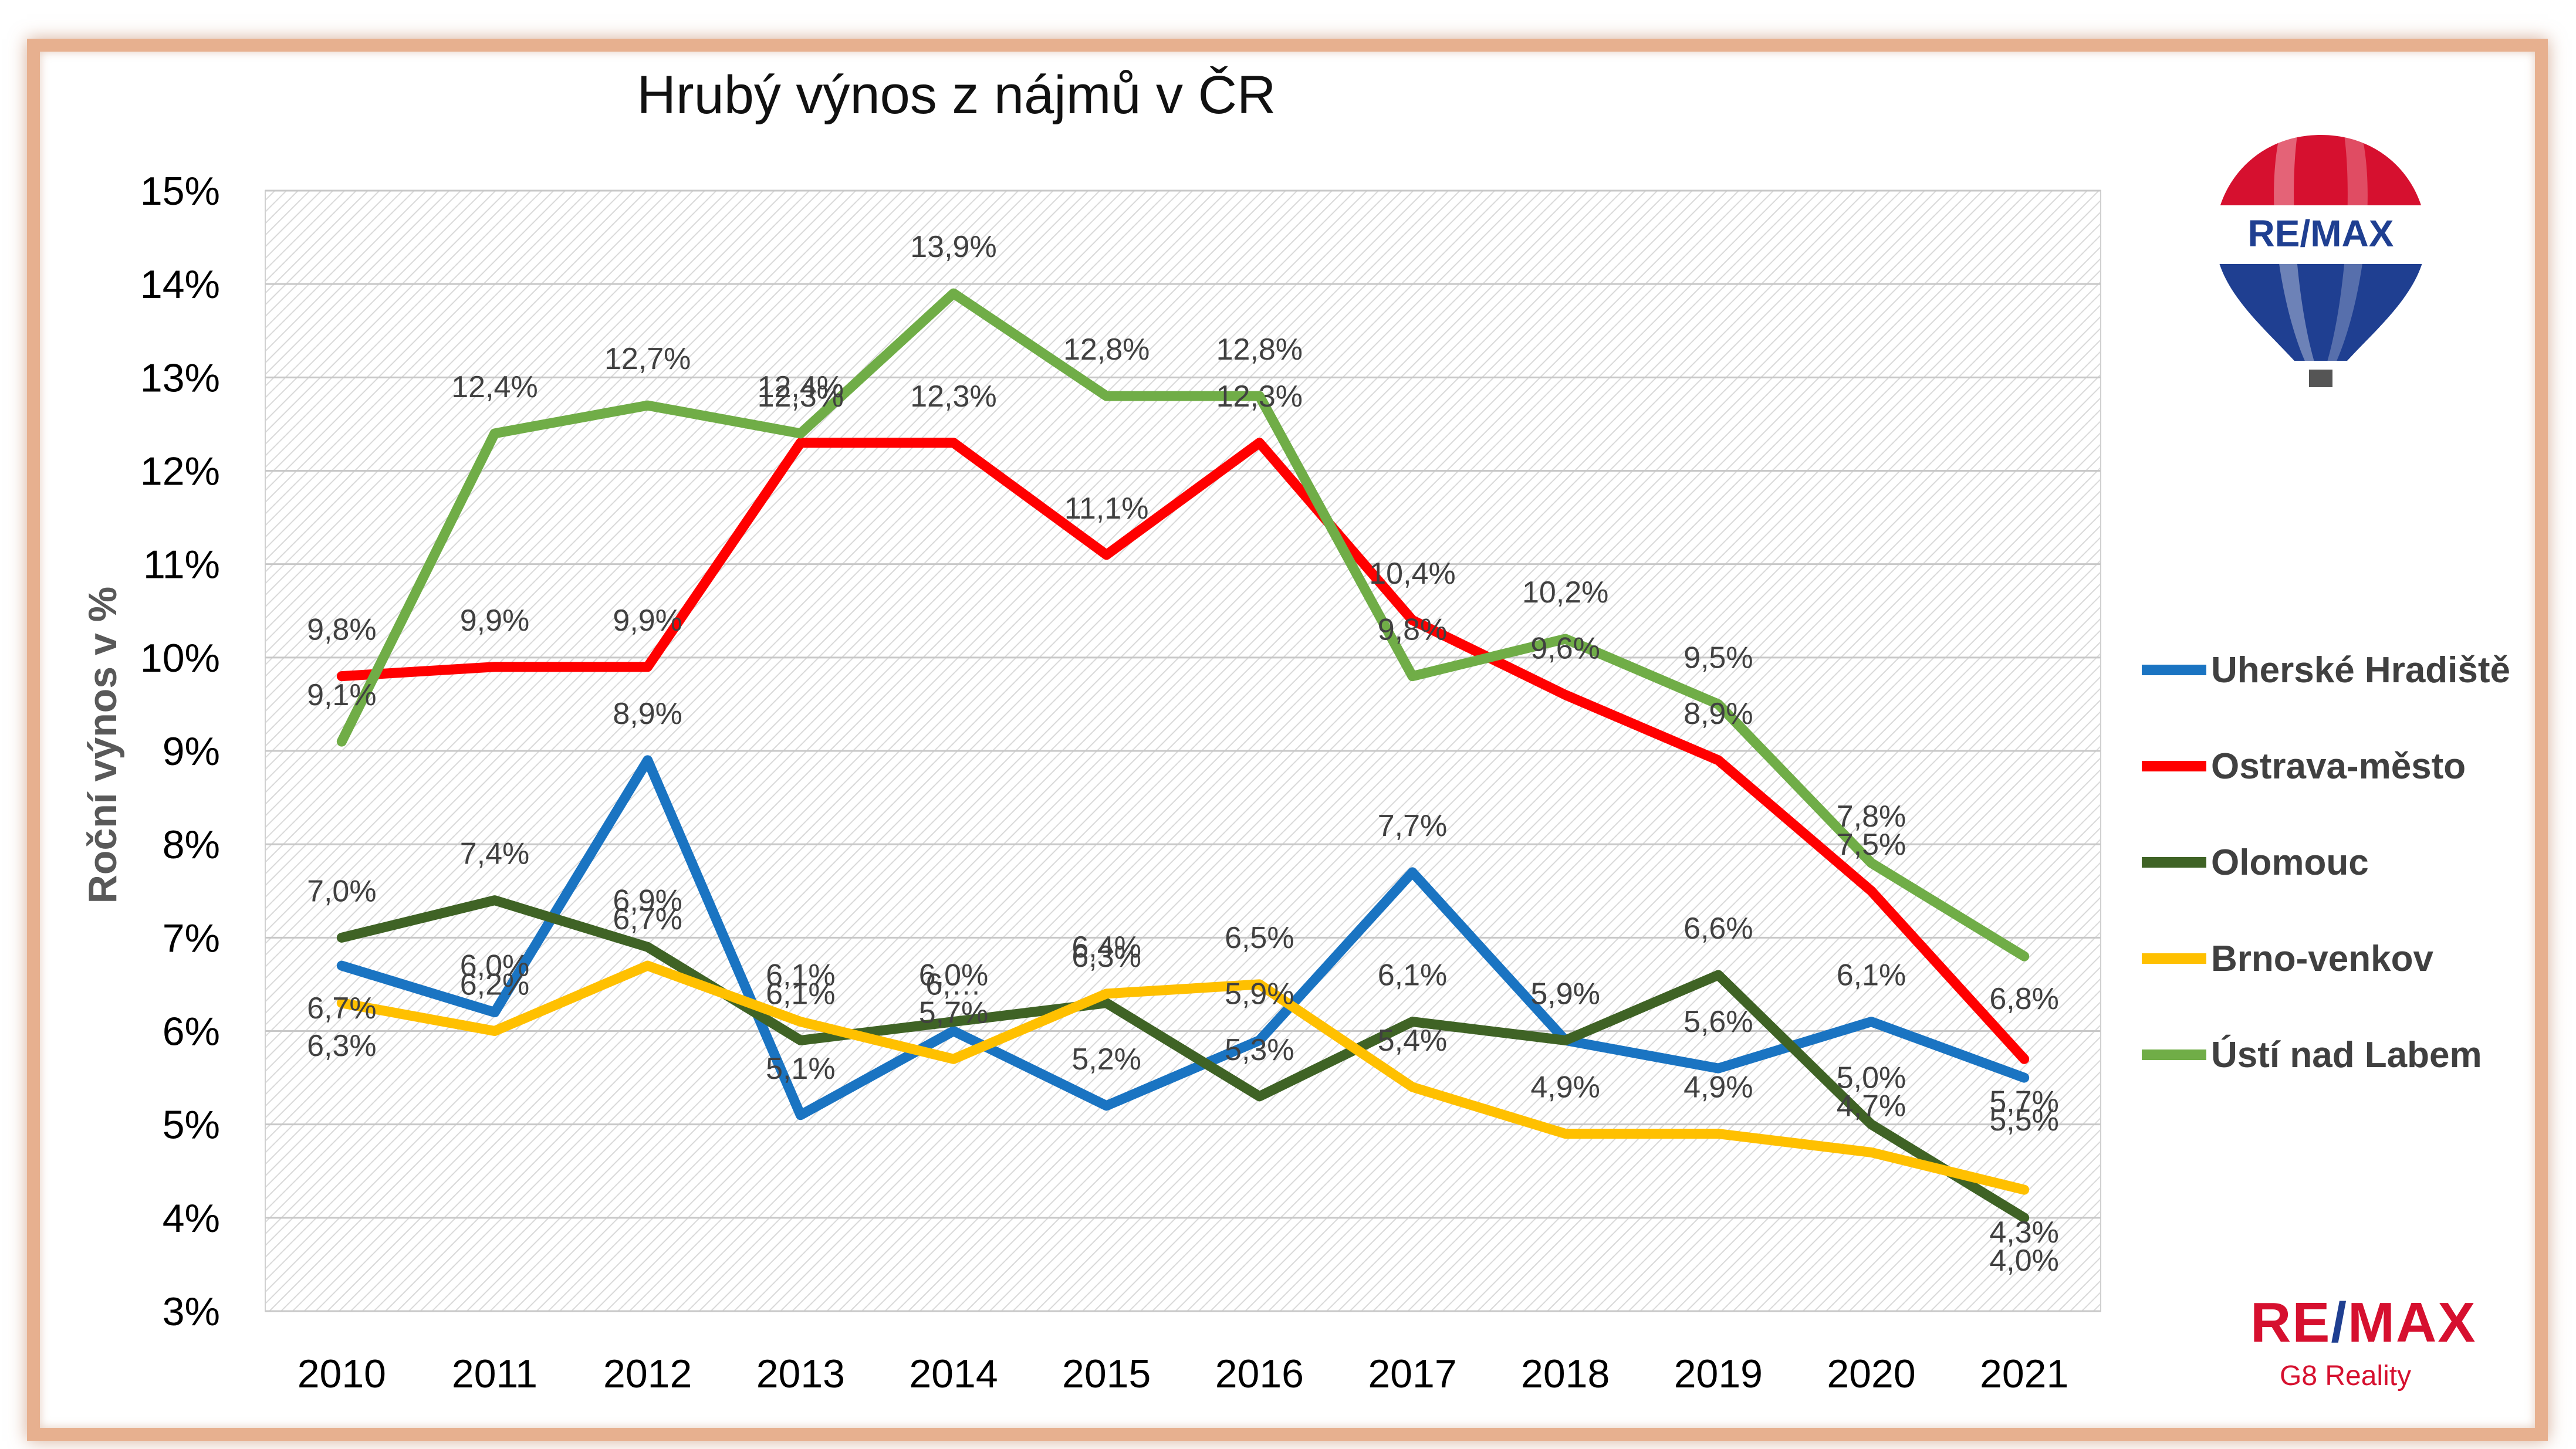  I want to click on balloon-logo-text: RE/MAX, so click(2321, 233).